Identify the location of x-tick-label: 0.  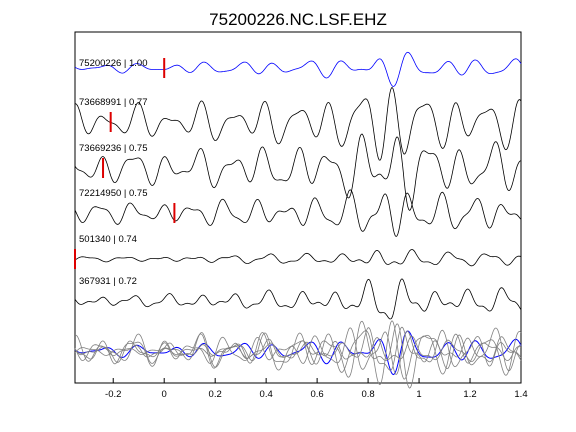
(164, 394).